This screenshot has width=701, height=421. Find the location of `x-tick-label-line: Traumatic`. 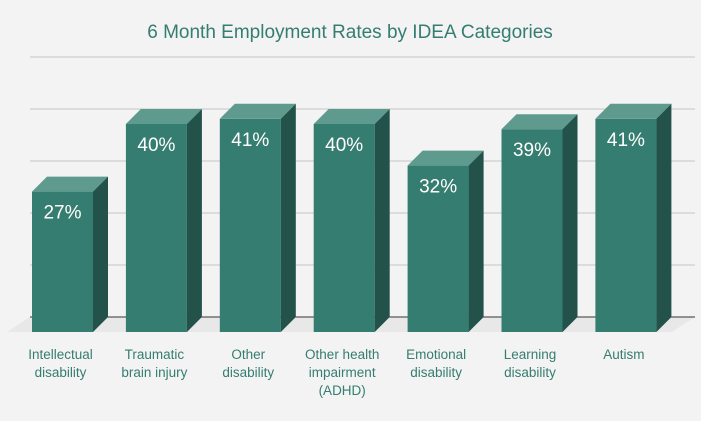

x-tick-label-line: Traumatic is located at coordinates (155, 354).